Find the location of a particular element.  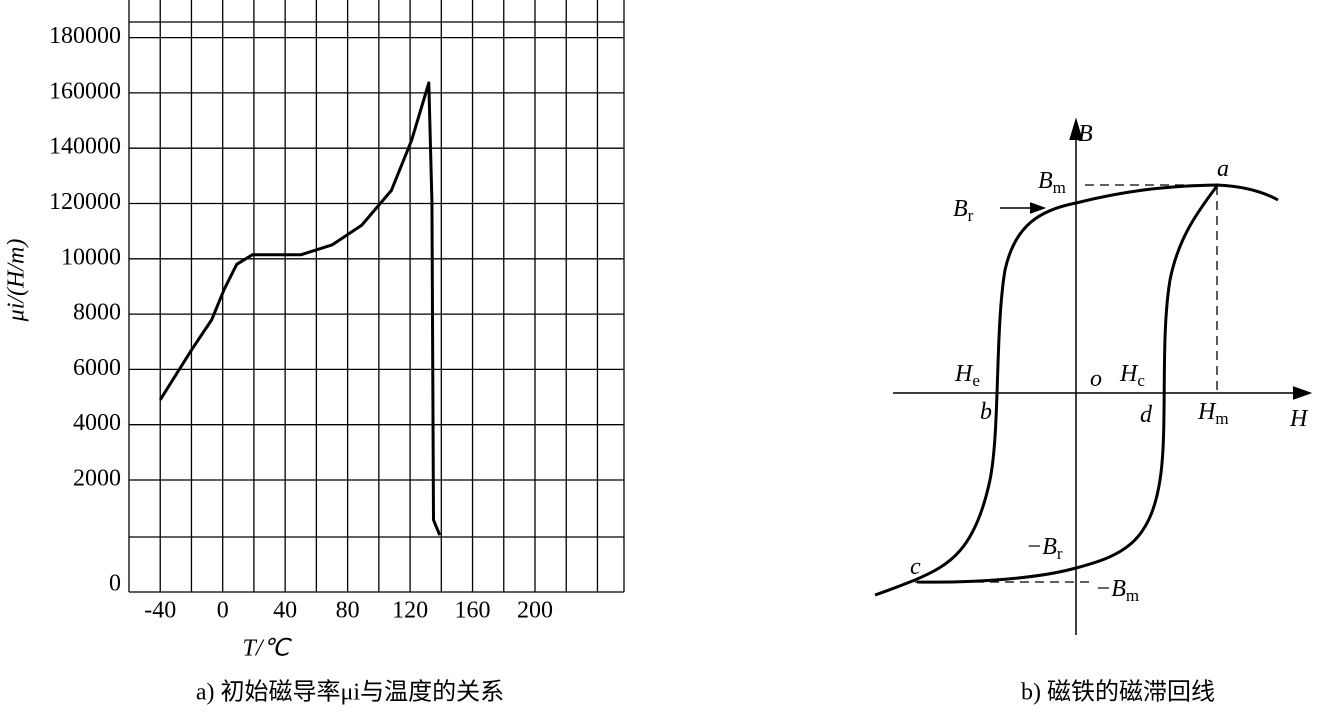

curve-label: b is located at coordinates (986, 412).